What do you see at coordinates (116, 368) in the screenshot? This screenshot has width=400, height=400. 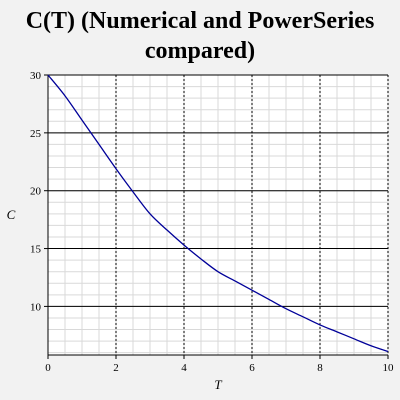 I see `x-tick-label: 2` at bounding box center [116, 368].